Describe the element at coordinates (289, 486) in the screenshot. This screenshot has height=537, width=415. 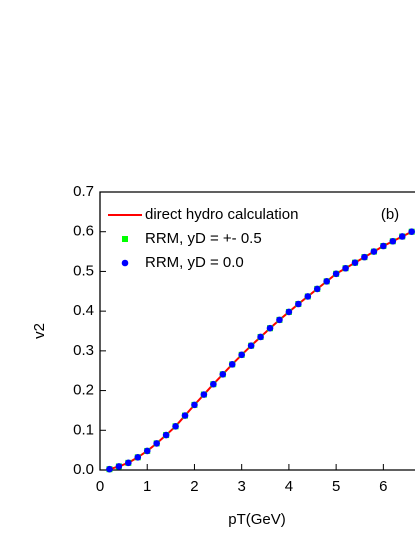
I see `x-tick-label: 4` at that location.